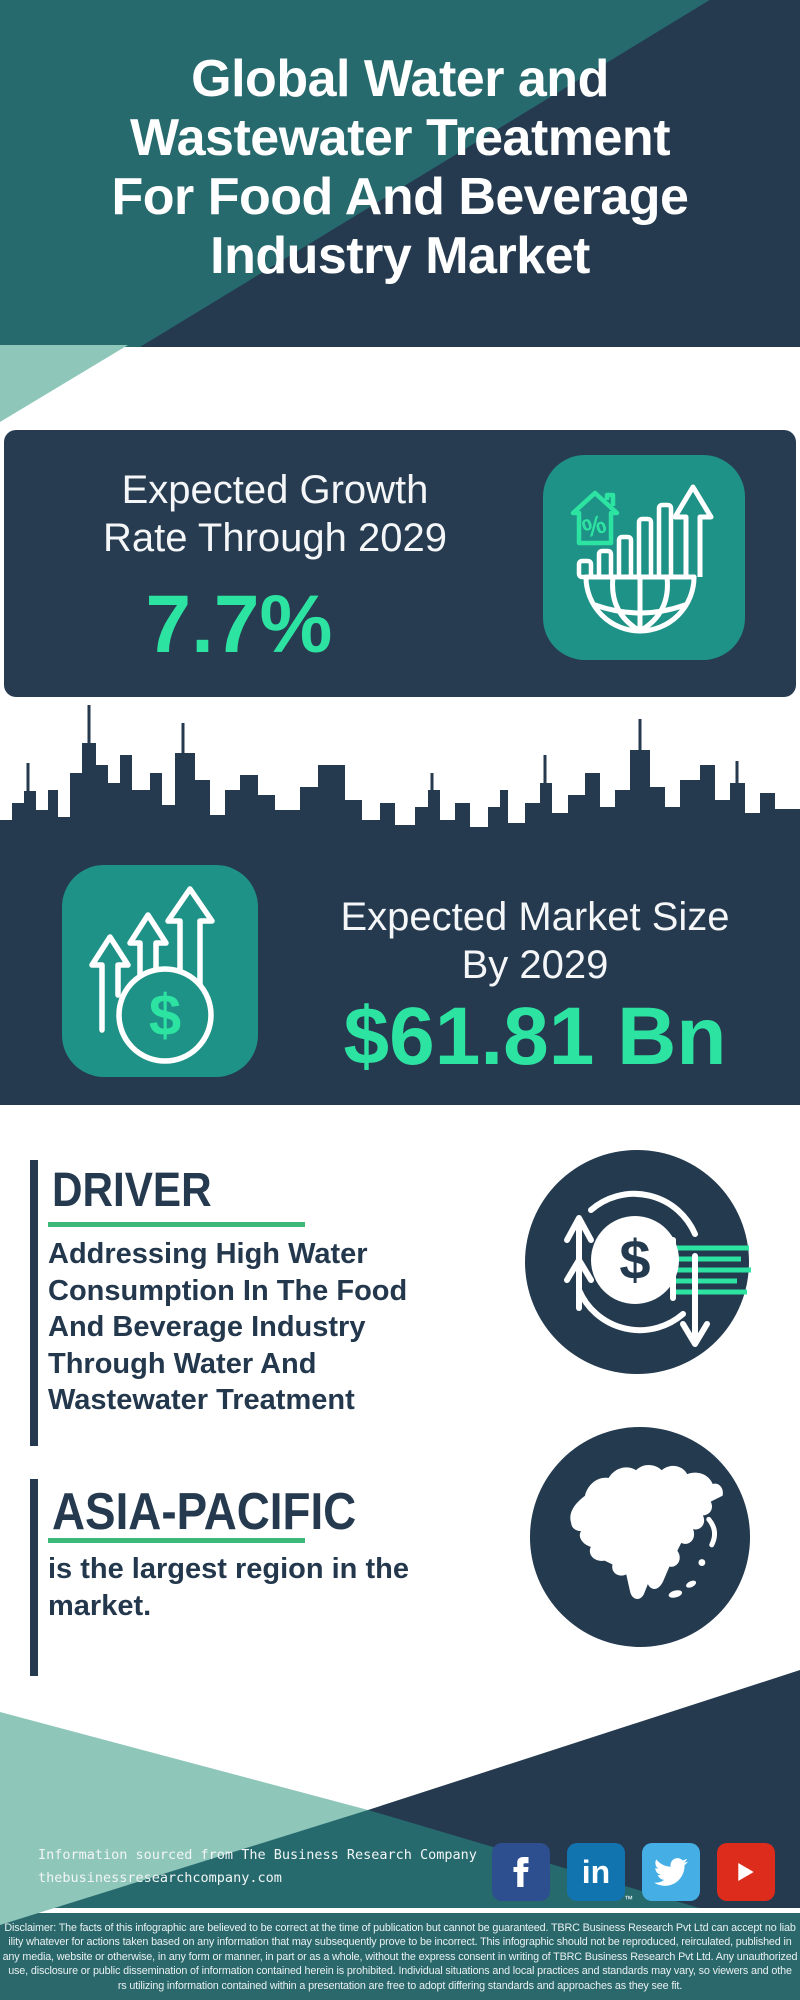 This screenshot has height=2000, width=800. Describe the element at coordinates (160, 971) in the screenshot. I see `rising-arrows-dollar-icon: $` at that location.